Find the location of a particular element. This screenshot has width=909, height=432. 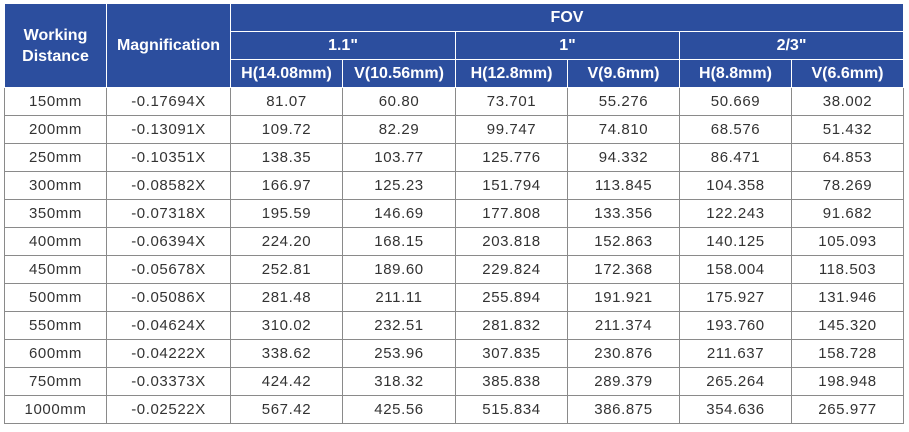

table-cell: 354.636 is located at coordinates (735, 409).